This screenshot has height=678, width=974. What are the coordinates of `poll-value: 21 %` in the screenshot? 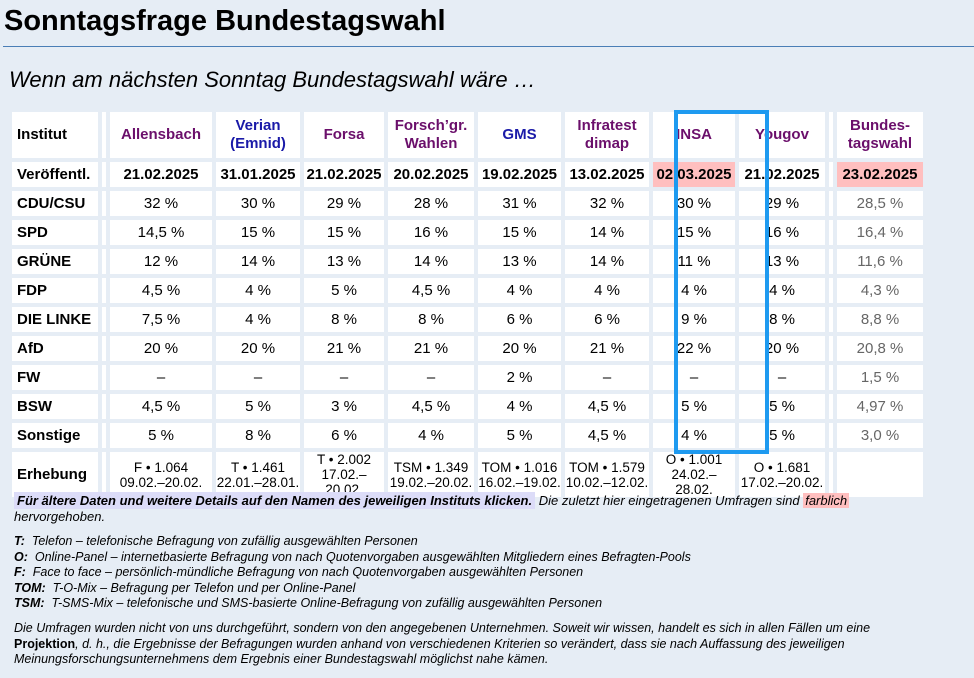 It's located at (431, 348).